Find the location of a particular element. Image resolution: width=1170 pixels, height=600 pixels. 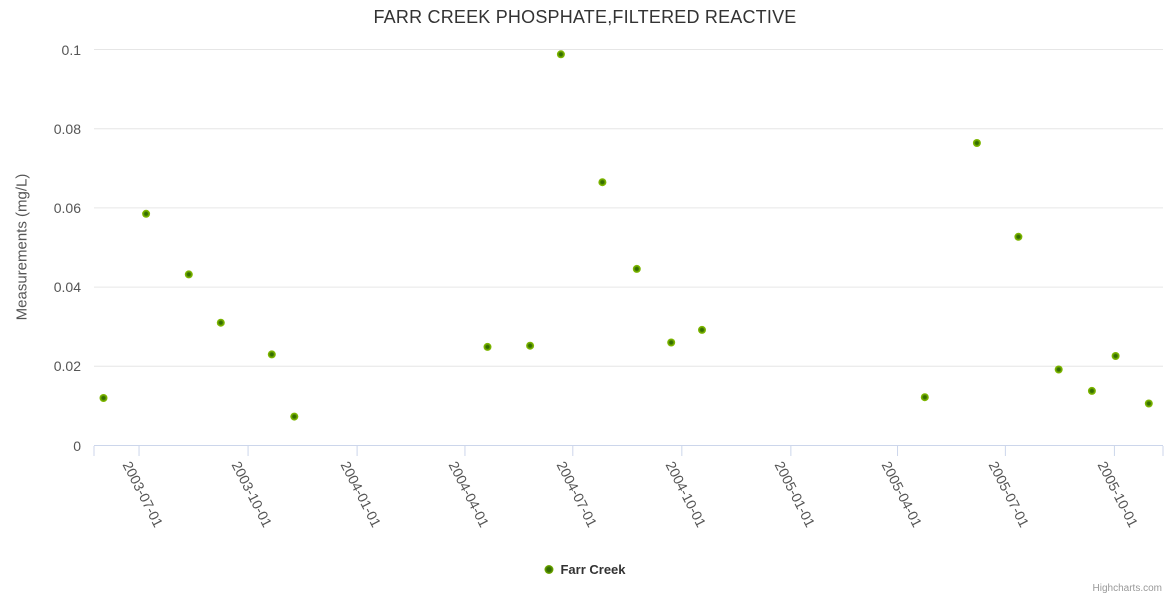

y-axis-tick-label: 0 is located at coordinates (77, 445).